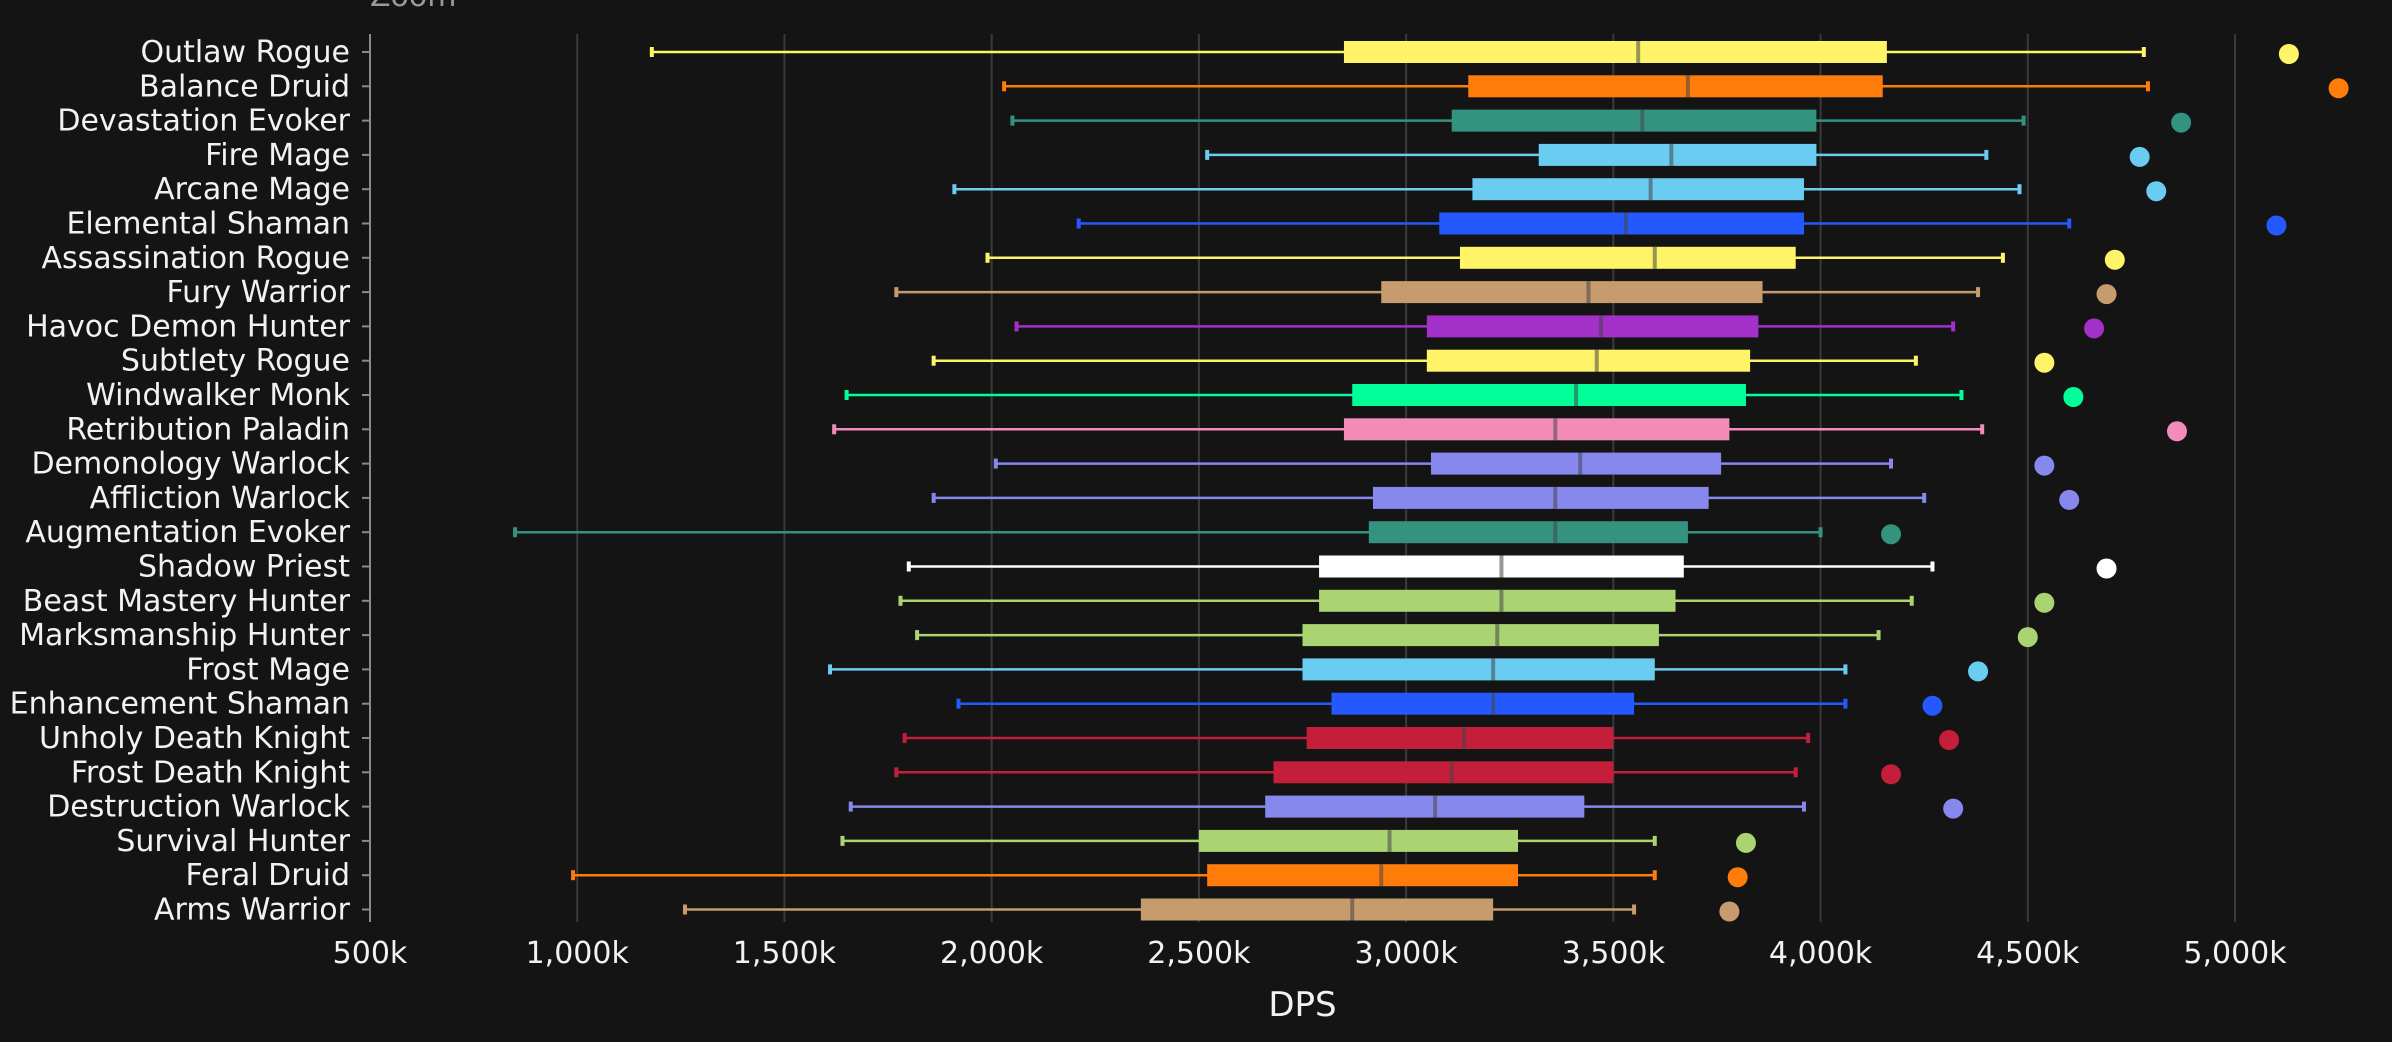  Describe the element at coordinates (992, 953) in the screenshot. I see `x-tick-label: 2,000k` at that location.